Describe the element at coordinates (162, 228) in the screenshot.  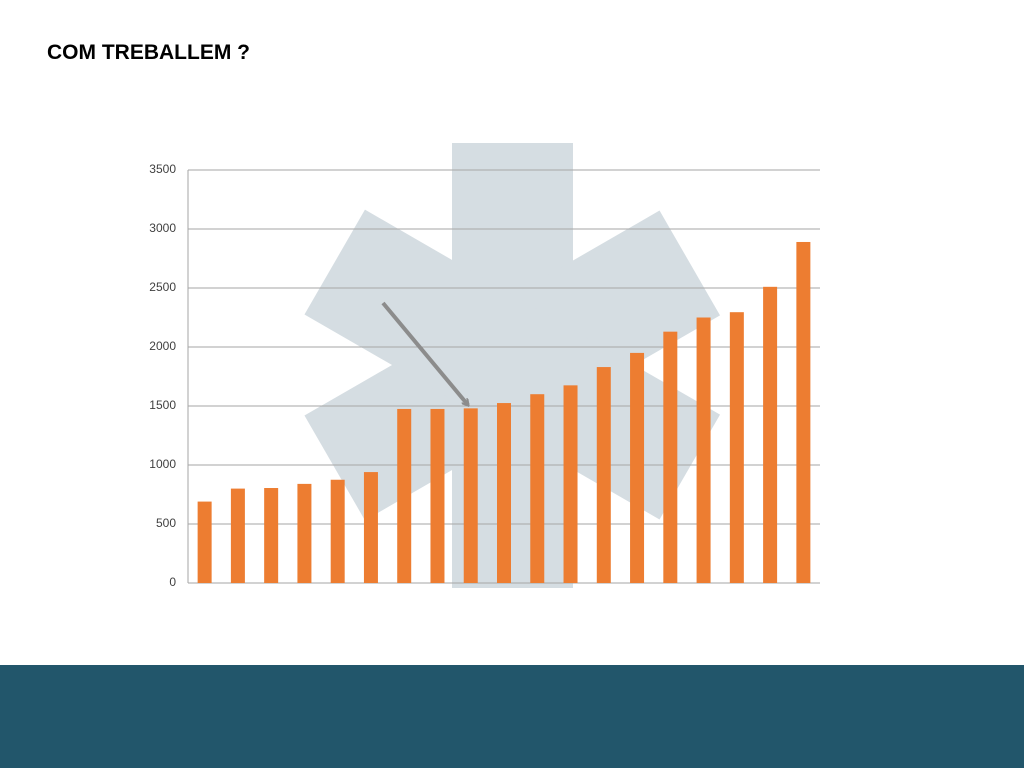
I see `y-tick-label: 3000` at that location.